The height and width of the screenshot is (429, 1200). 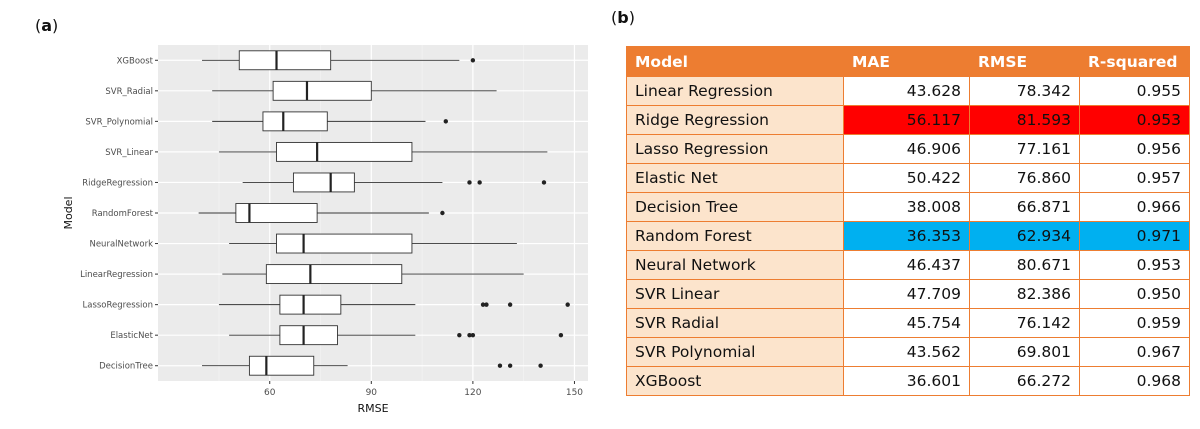 I want to click on rmse-cell: 82.386, so click(x=1024, y=294).